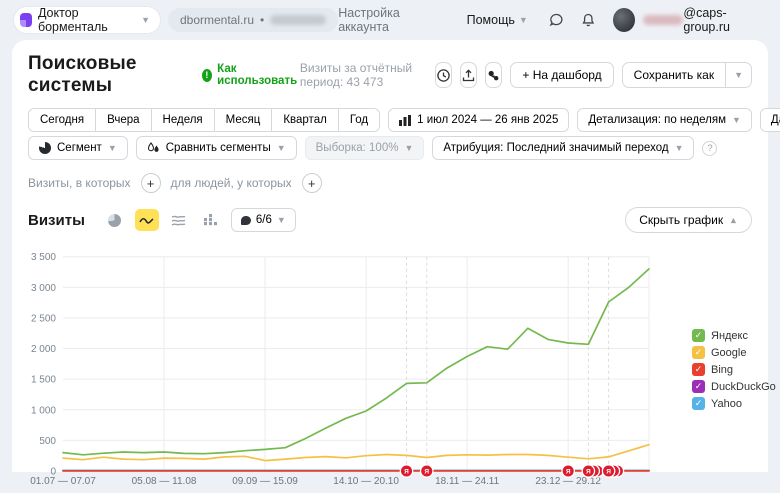  I want to click on legend-label: DuckDuckGo, so click(743, 386).